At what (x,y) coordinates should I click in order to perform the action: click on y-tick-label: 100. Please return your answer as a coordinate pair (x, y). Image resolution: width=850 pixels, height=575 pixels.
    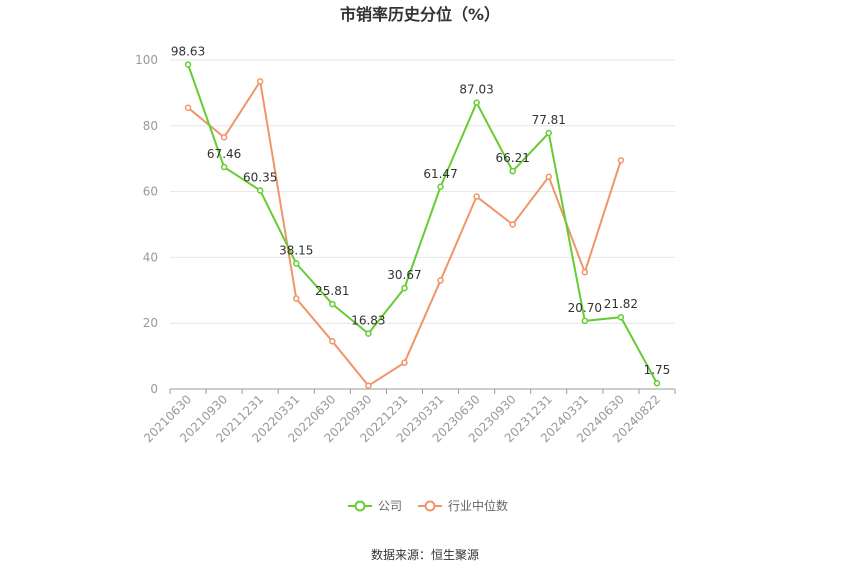
    Looking at the image, I should click on (146, 60).